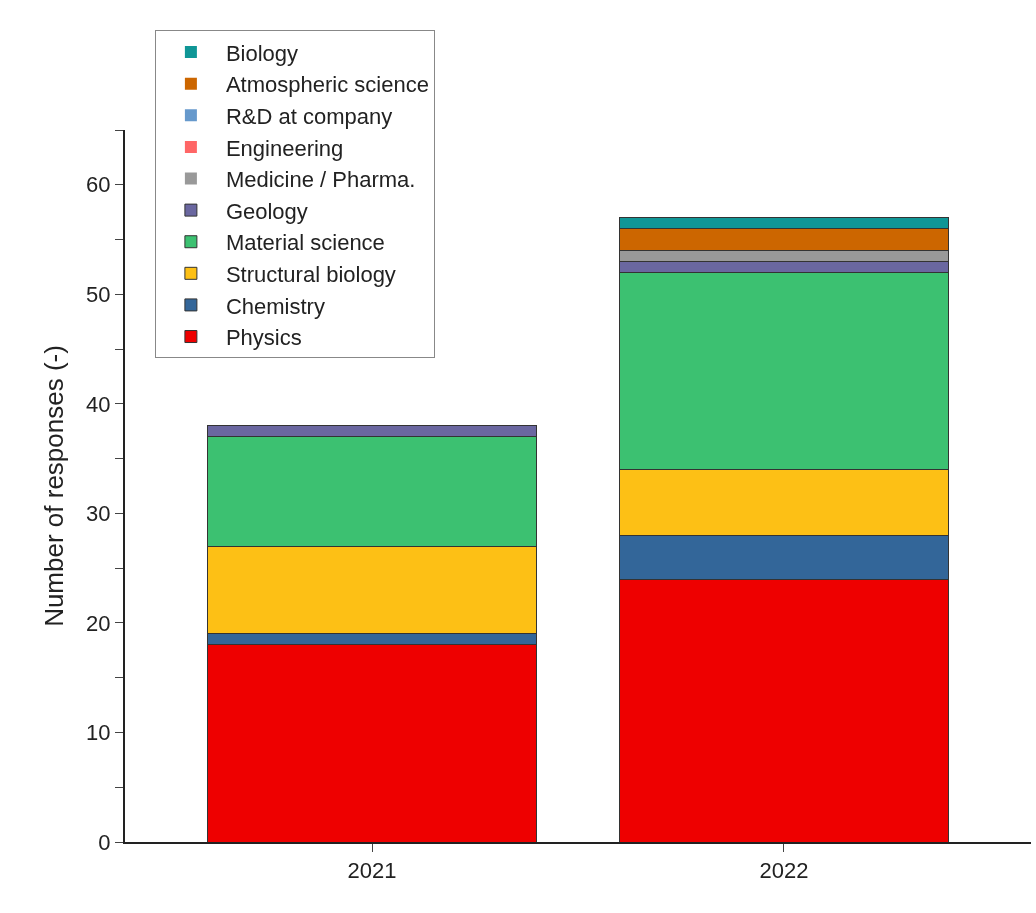  Describe the element at coordinates (320, 180) in the screenshot. I see `legend-label: Medicine / Pharma.` at that location.